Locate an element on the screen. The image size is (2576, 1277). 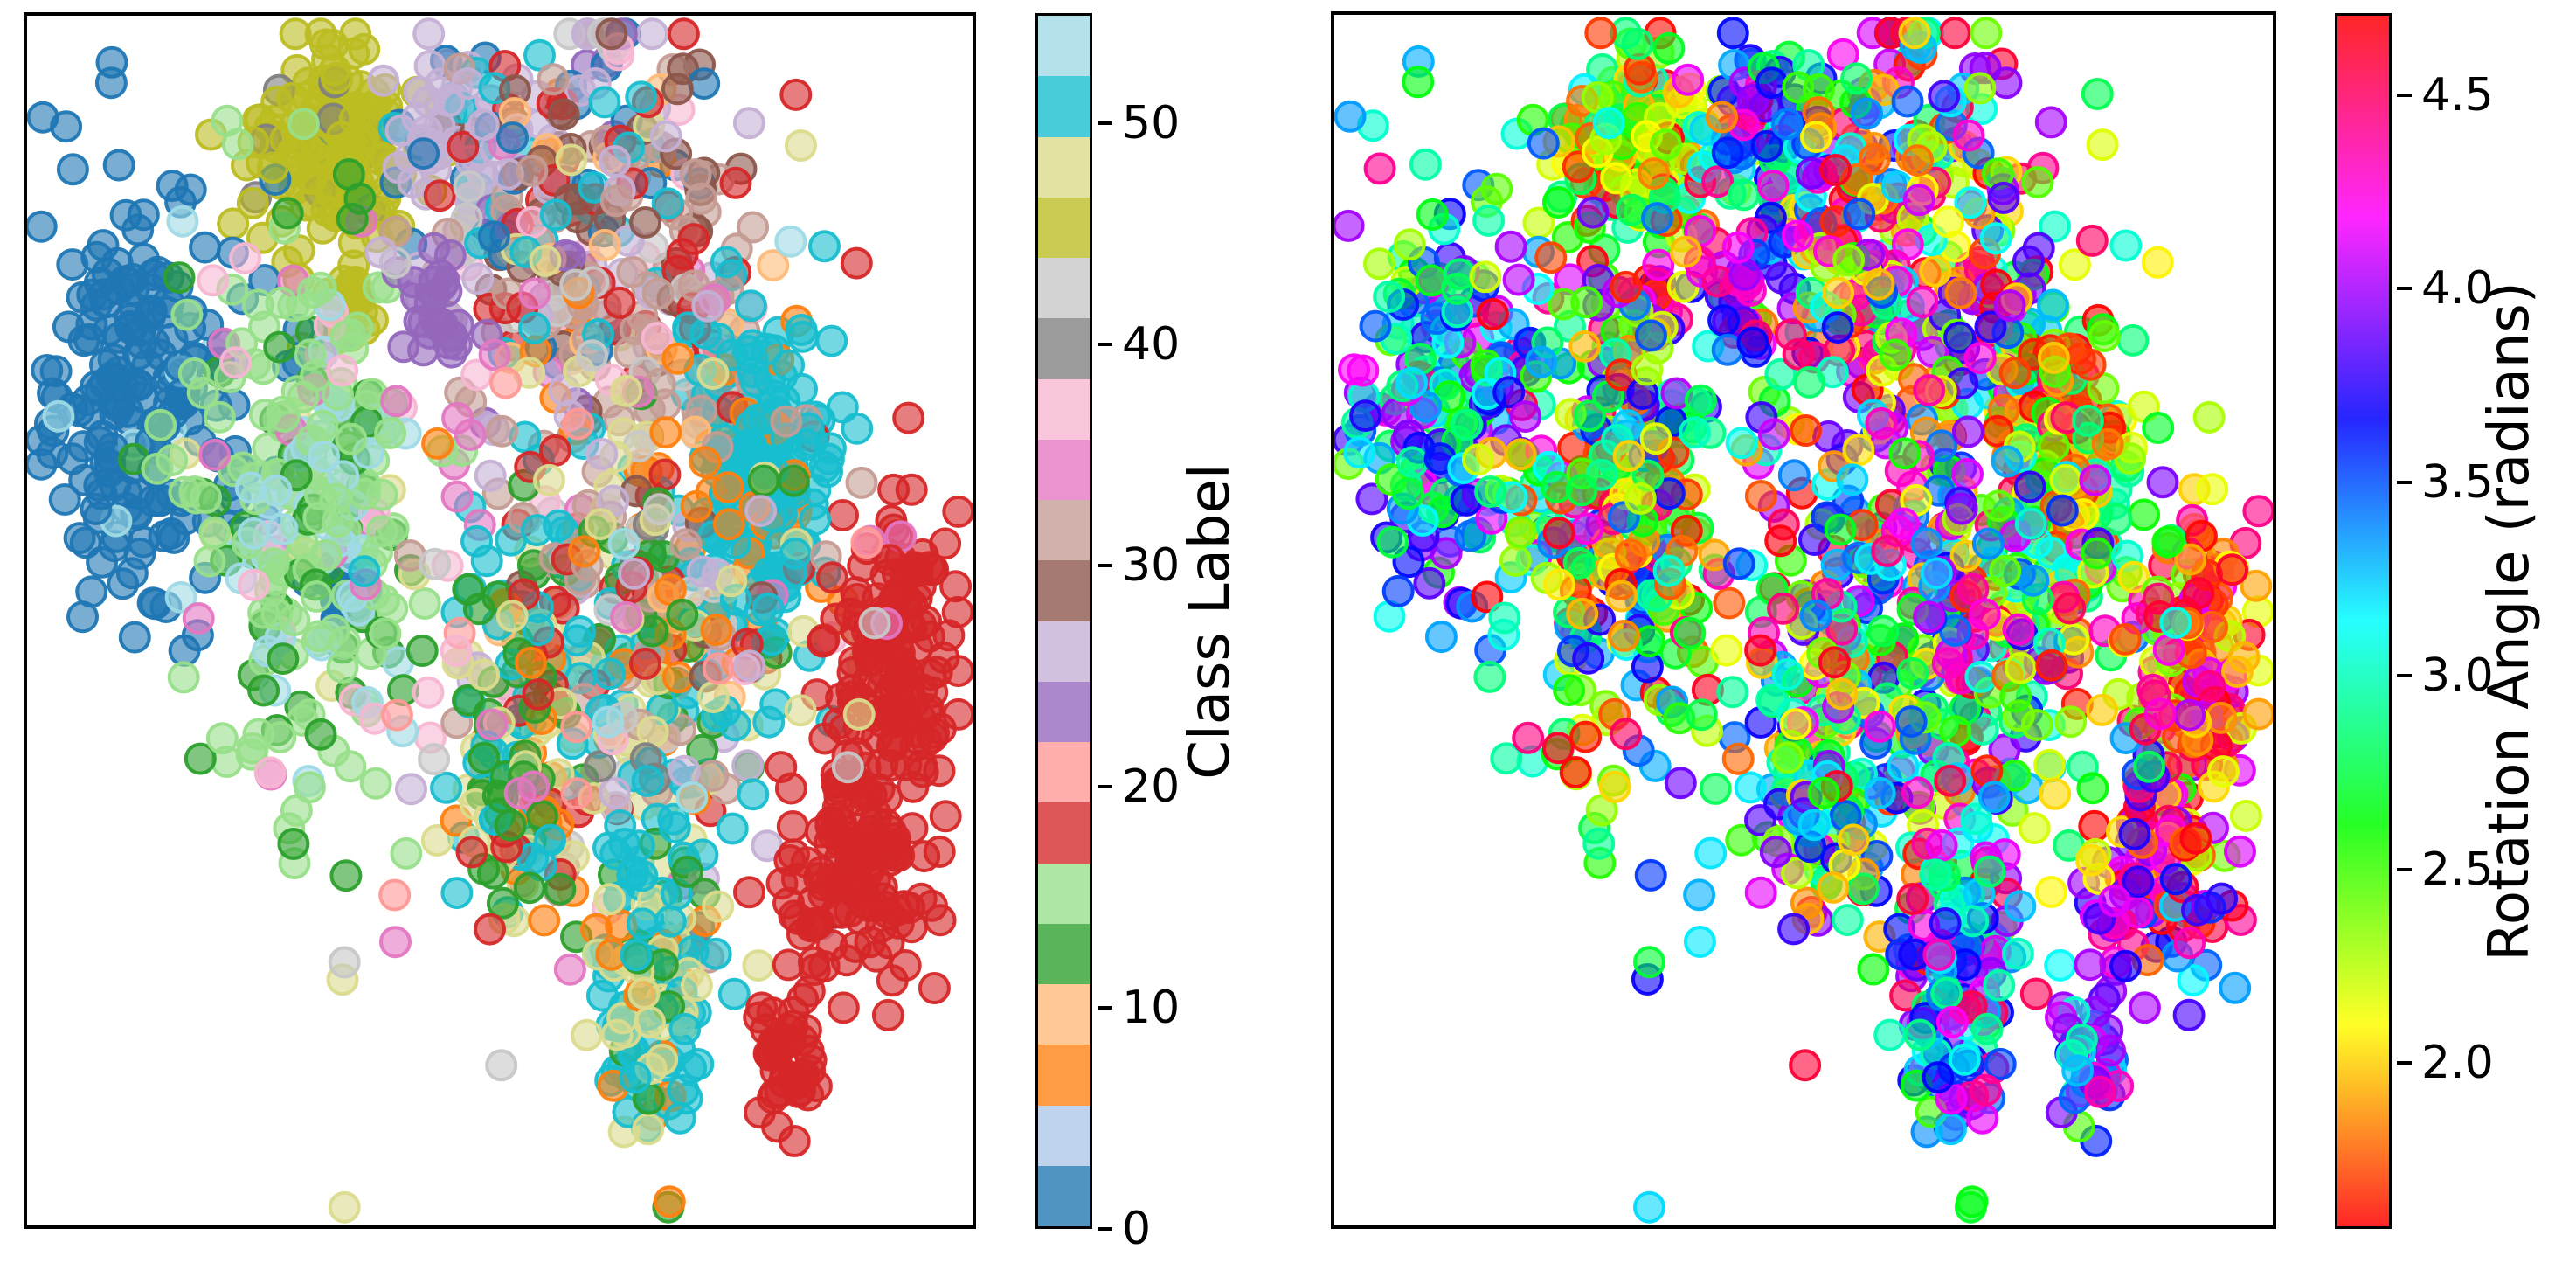
colorbar-tick-label: 50 is located at coordinates (1151, 124).